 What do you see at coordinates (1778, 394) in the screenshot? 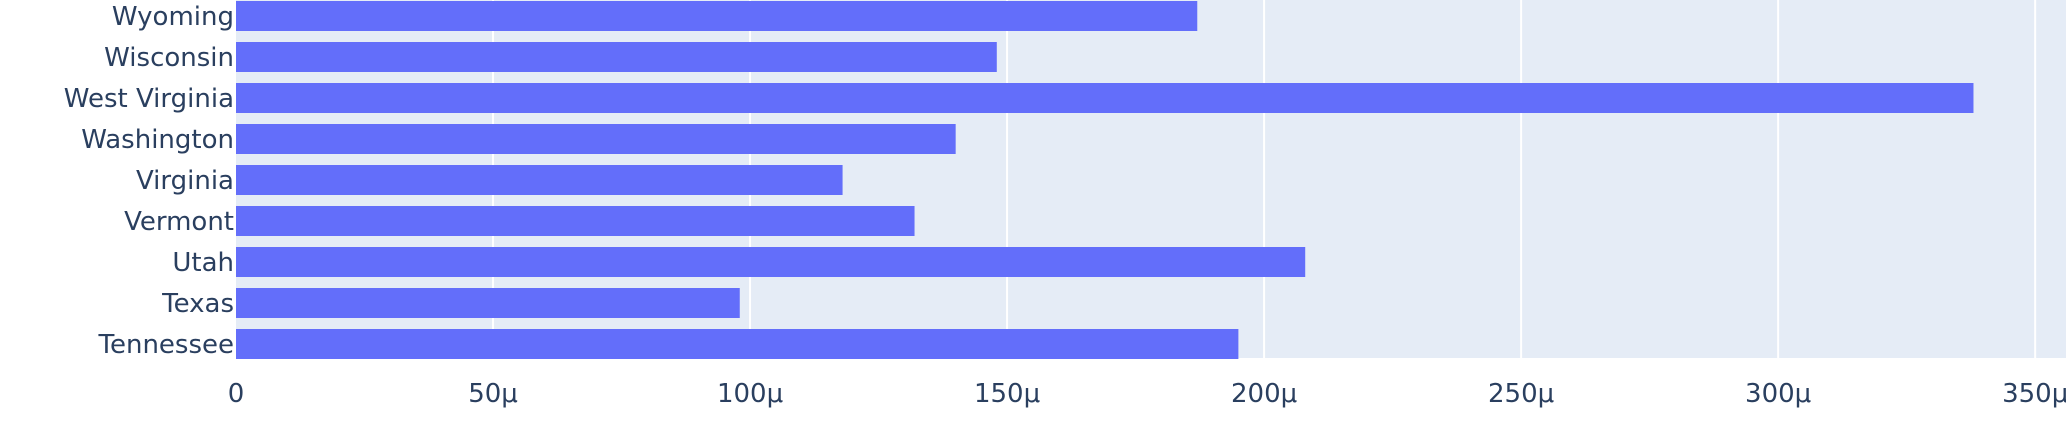
I see `x-tick-label: 300μ` at bounding box center [1778, 394].